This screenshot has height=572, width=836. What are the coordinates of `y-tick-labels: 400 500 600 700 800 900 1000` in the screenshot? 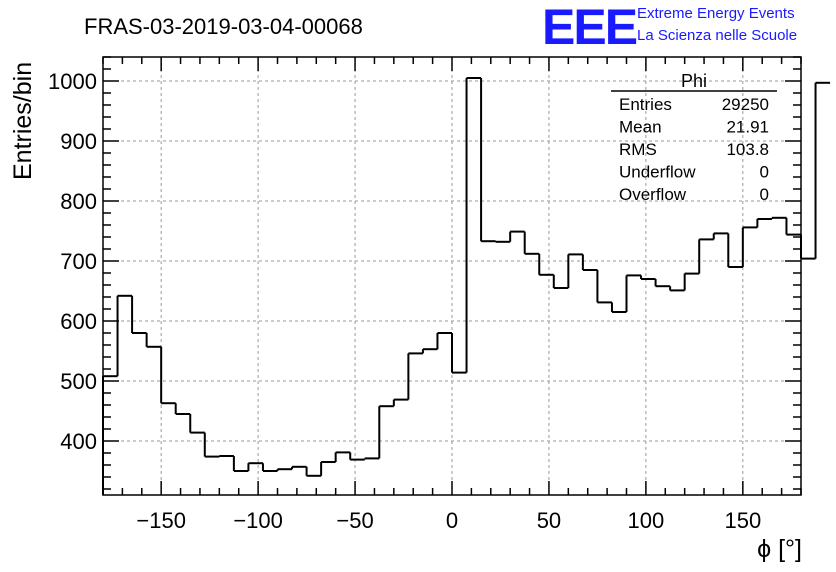 It's located at (72, 261).